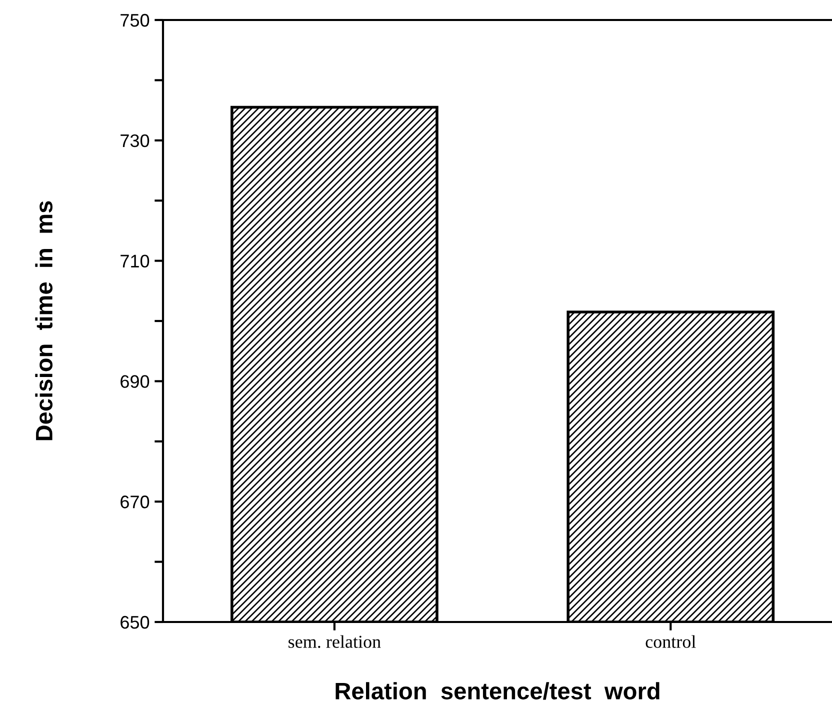 This screenshot has height=709, width=832. What do you see at coordinates (135, 141) in the screenshot?
I see `y-tick-label: 730` at bounding box center [135, 141].